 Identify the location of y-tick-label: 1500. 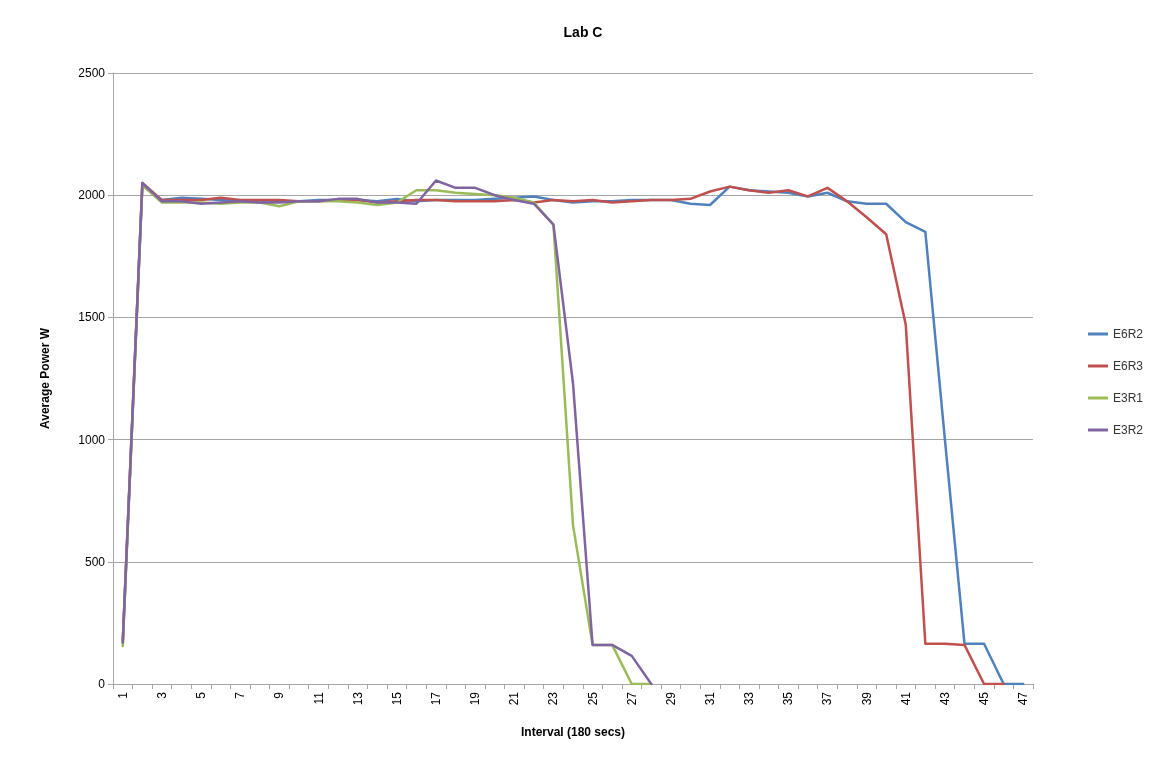
(92, 317).